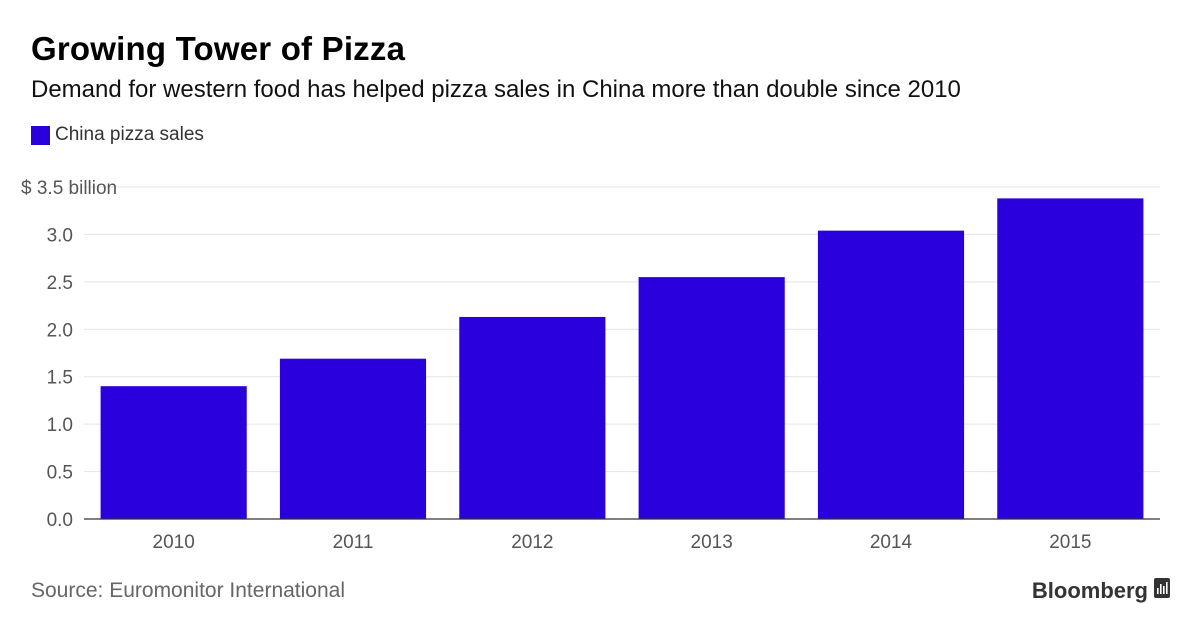 Image resolution: width=1200 pixels, height=635 pixels. Describe the element at coordinates (60, 378) in the screenshot. I see `y-tick-label: 1.5` at that location.